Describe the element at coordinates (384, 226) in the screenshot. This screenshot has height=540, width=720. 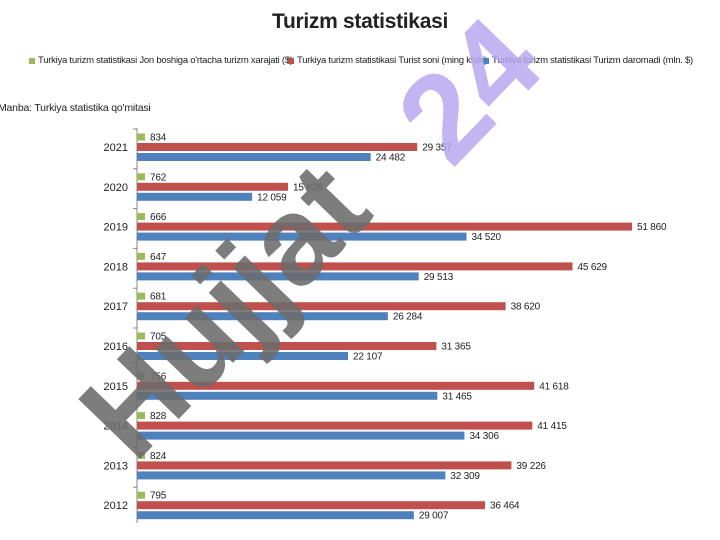
I see `bar-tourists-2019` at that location.